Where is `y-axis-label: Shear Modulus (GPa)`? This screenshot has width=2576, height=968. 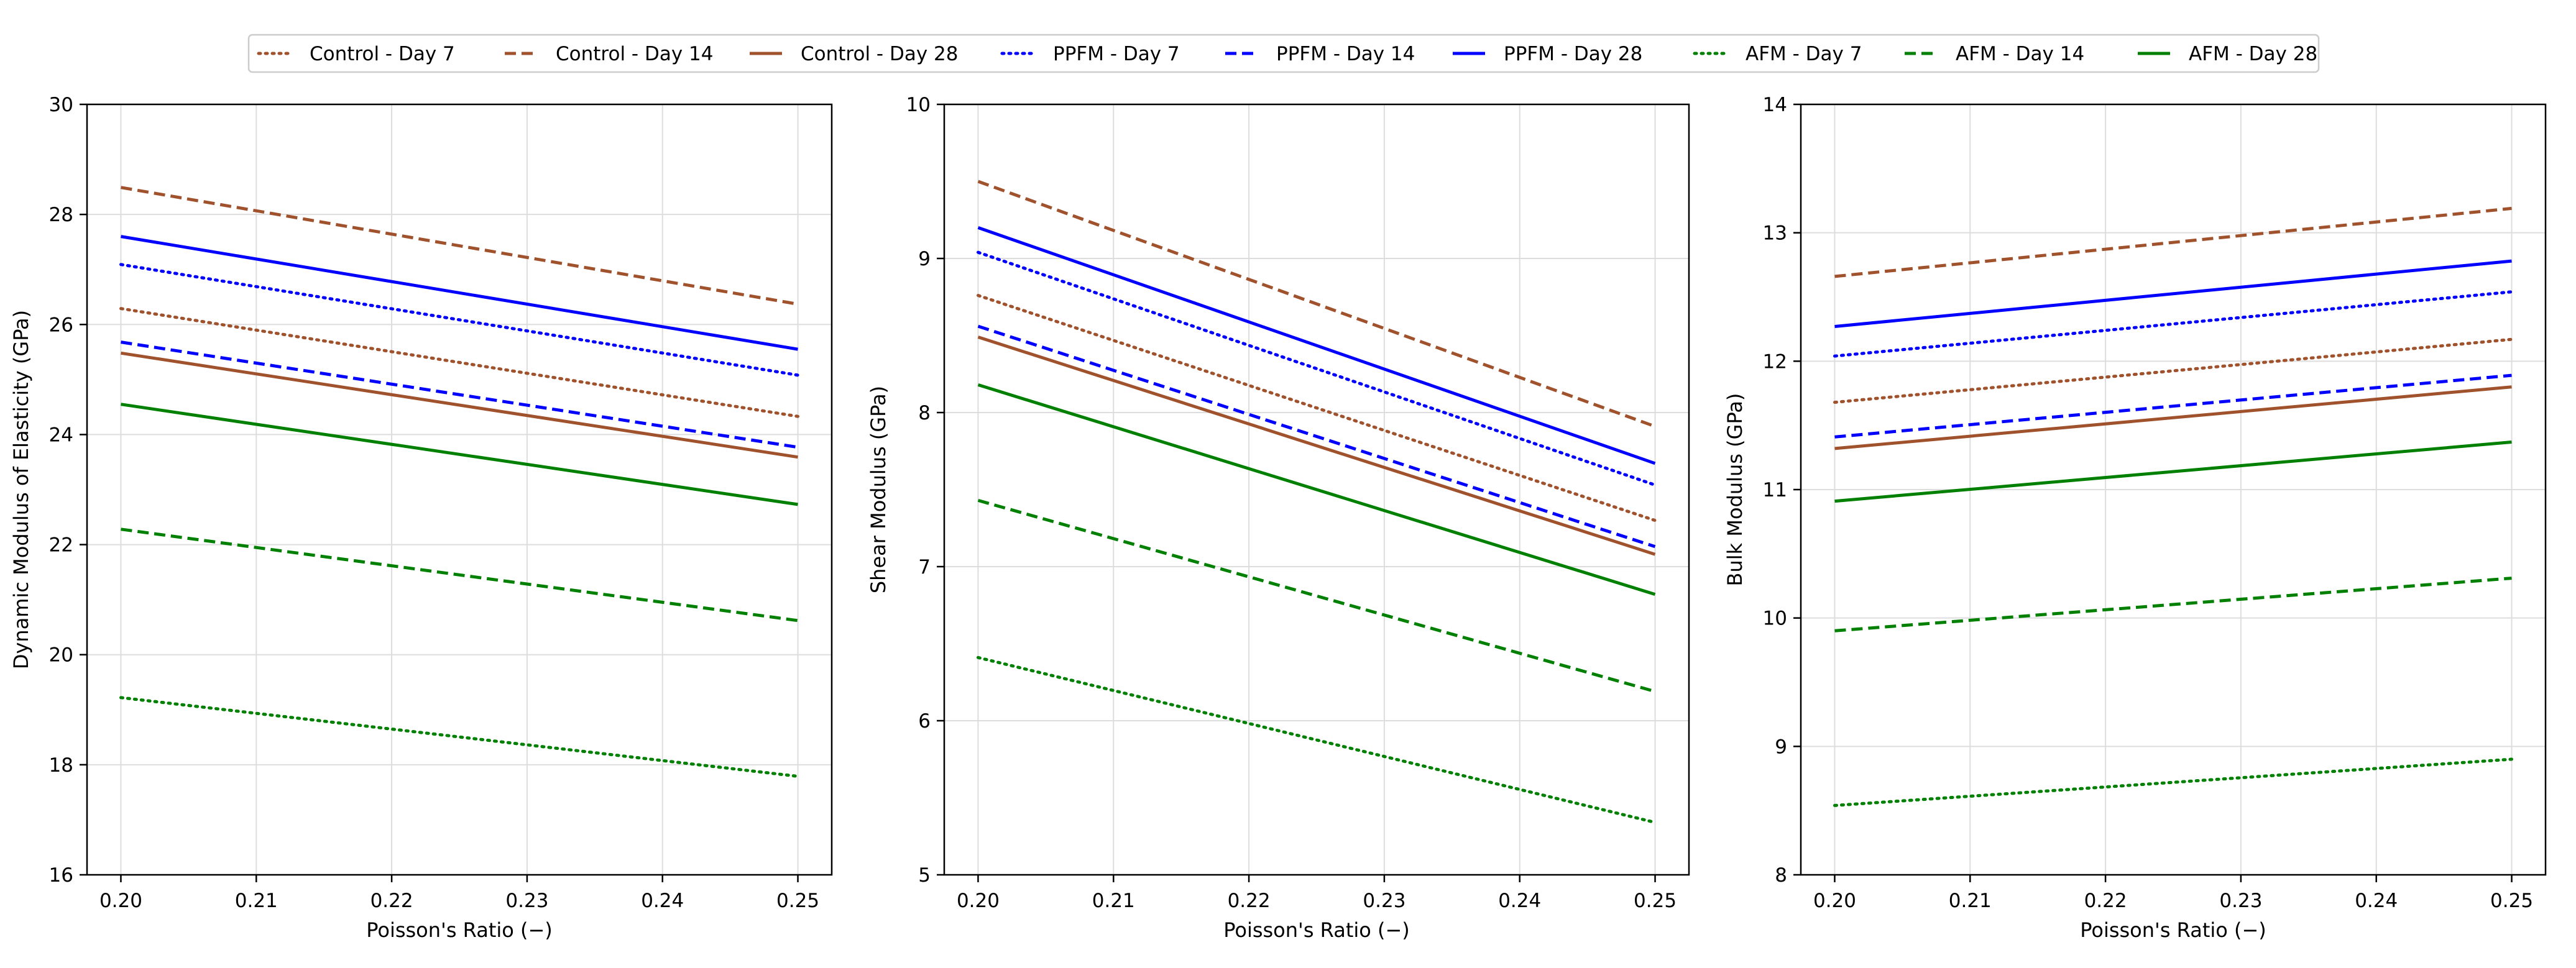
y-axis-label: Shear Modulus (GPa) is located at coordinates (878, 489).